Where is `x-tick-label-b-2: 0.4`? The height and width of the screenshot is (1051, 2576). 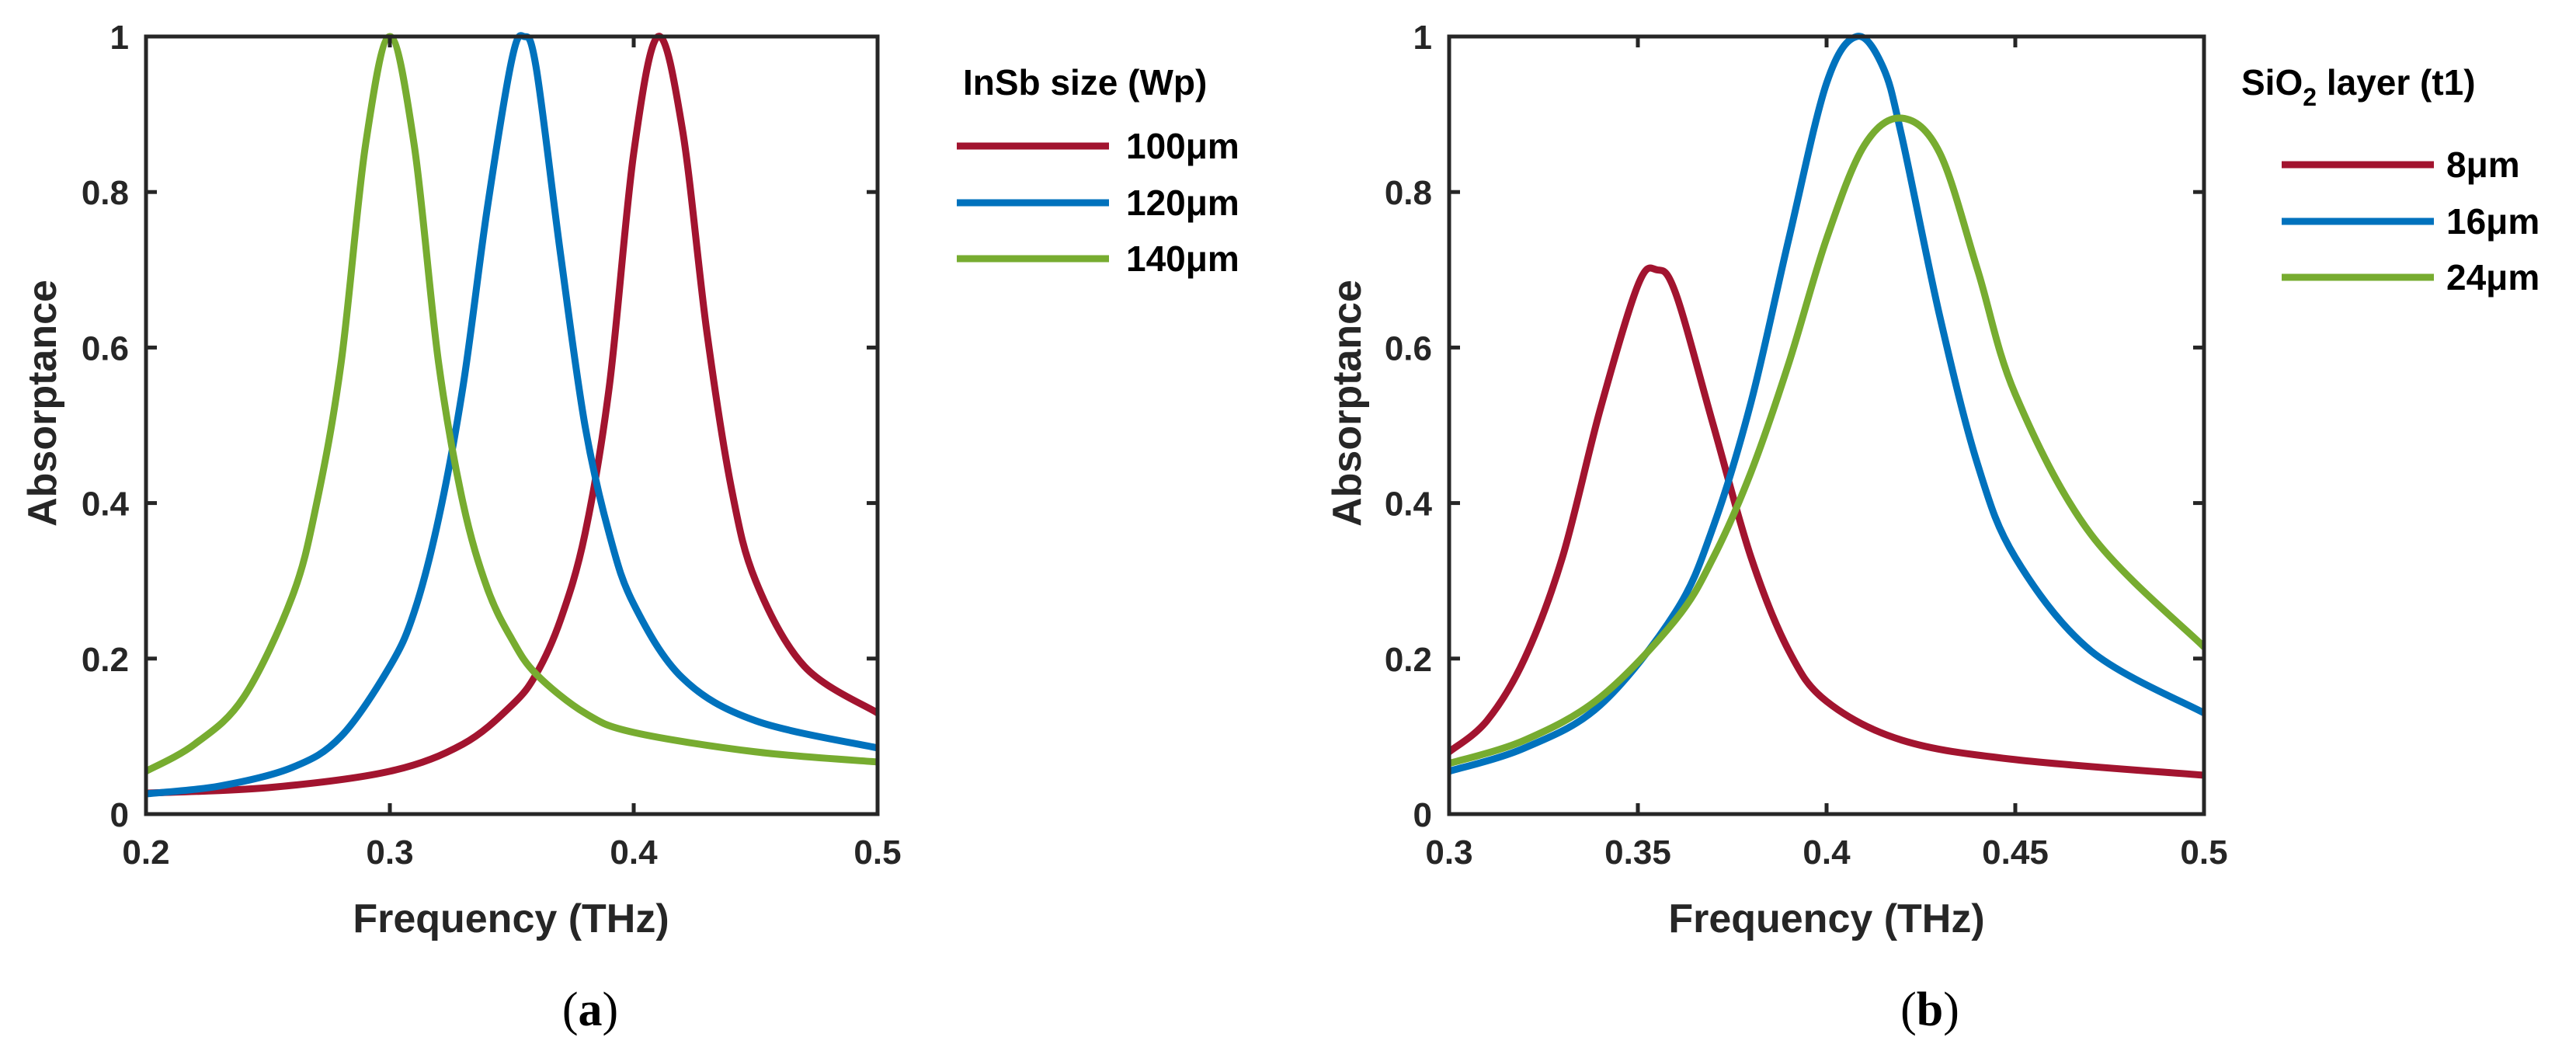
x-tick-label-b-2: 0.4 is located at coordinates (1827, 852).